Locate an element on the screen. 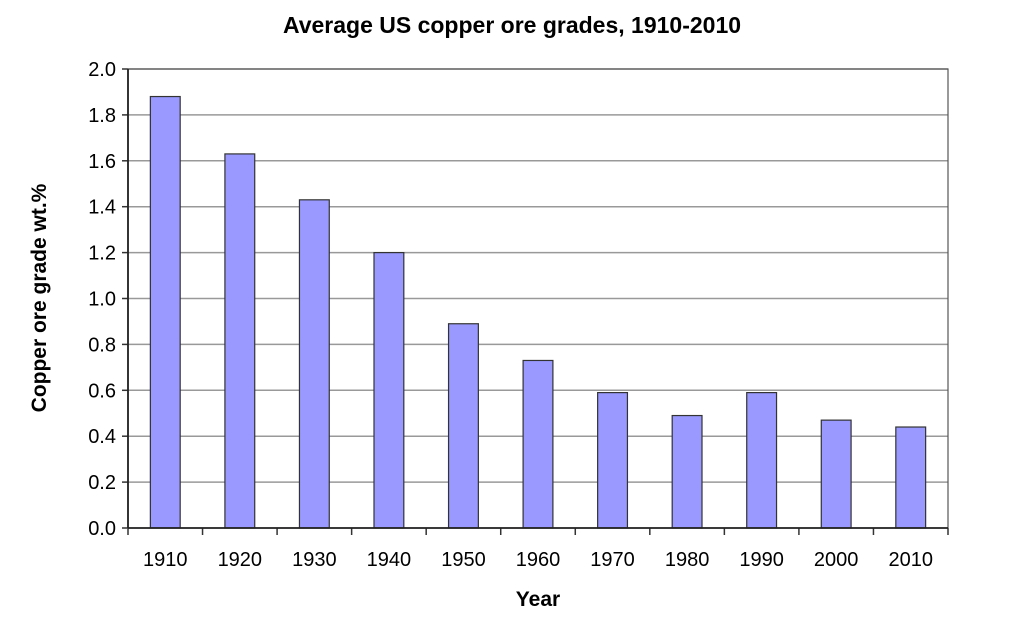 This screenshot has height=626, width=1024. y-tick-label: 1.4 is located at coordinates (102, 208).